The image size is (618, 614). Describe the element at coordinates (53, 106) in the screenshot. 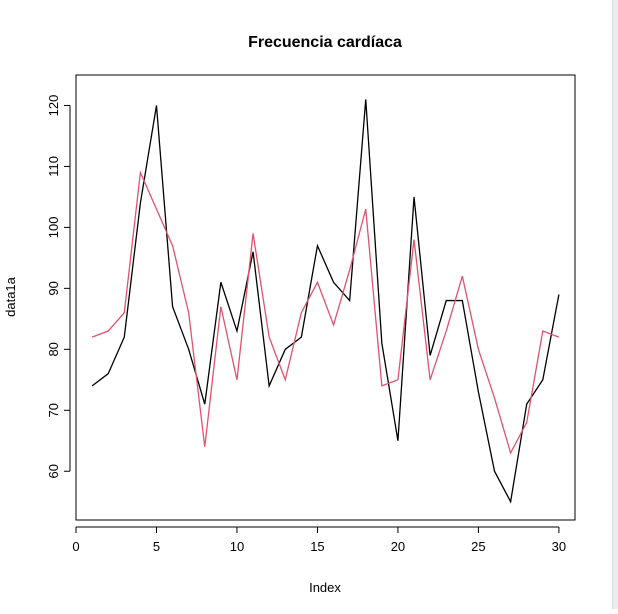

I see `y-tick-label: 120` at that location.